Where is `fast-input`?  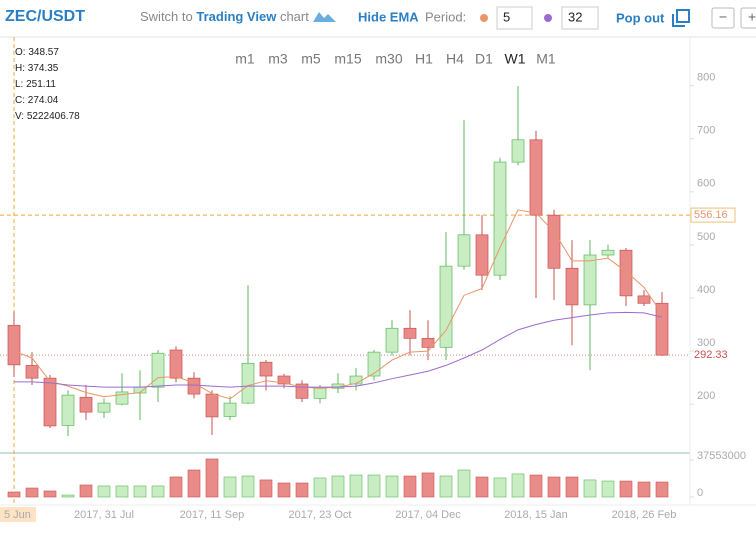
fast-input is located at coordinates (514, 18).